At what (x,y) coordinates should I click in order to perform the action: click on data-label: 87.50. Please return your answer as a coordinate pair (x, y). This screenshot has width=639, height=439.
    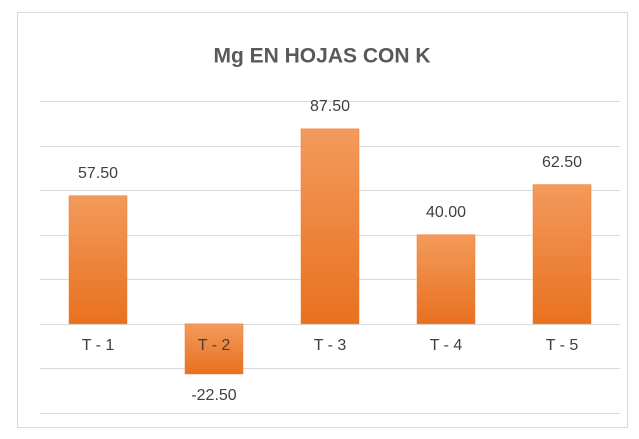
    Looking at the image, I should click on (330, 106).